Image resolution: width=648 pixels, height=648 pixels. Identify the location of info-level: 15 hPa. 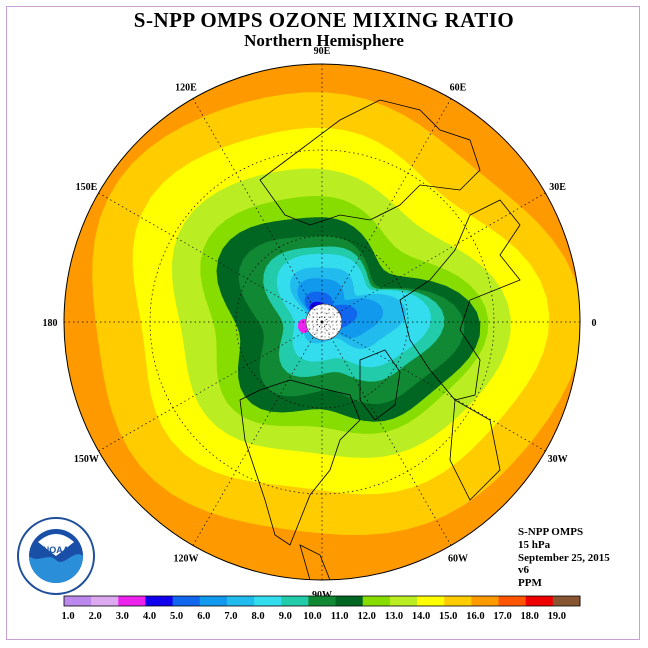
(534, 544).